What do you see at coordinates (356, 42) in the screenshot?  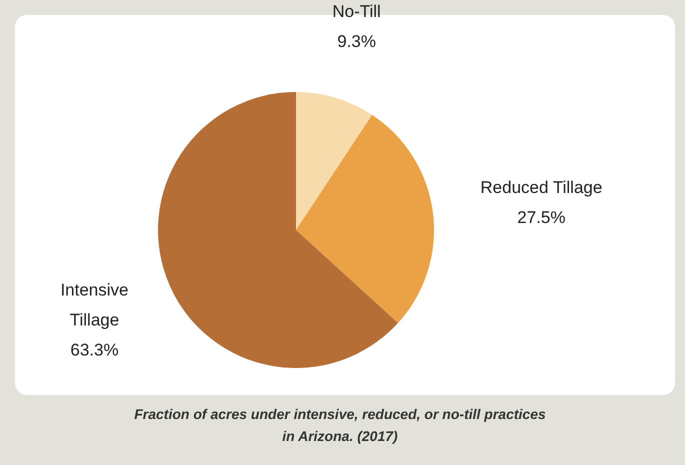 I see `data-label: 9.3%` at bounding box center [356, 42].